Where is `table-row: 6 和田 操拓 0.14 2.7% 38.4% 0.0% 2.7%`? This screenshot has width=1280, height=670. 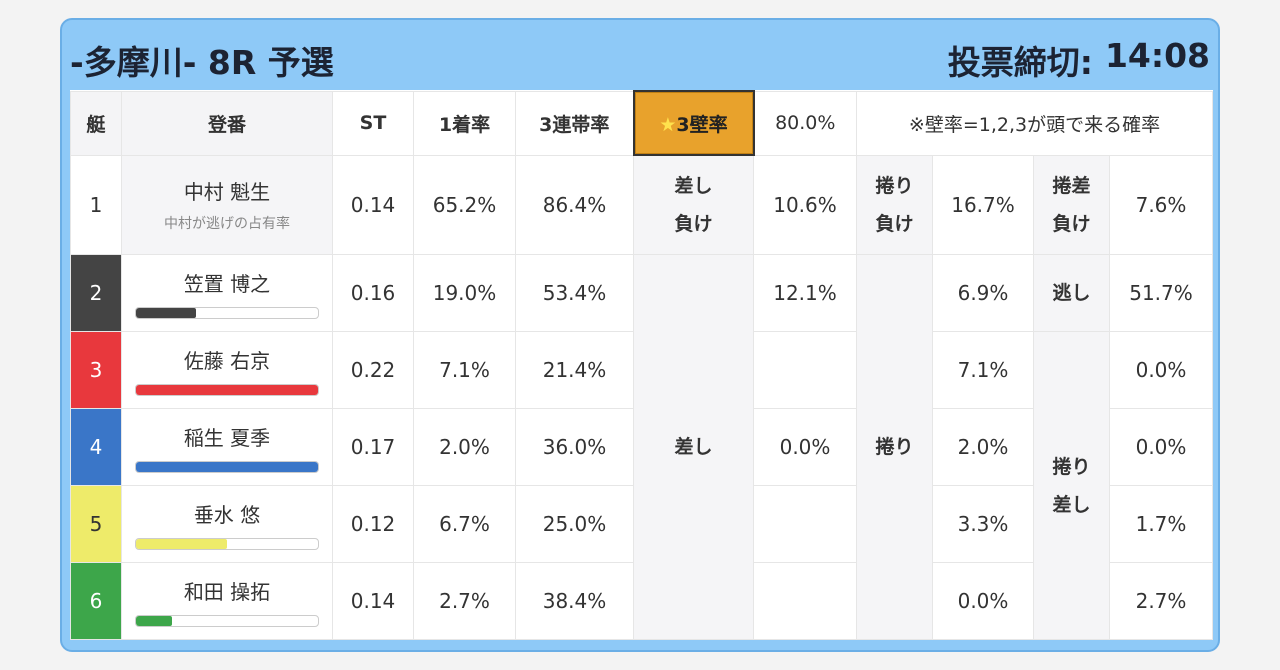 table-row: 6 和田 操拓 0.14 2.7% 38.4% 0.0% 2.7% is located at coordinates (641, 601).